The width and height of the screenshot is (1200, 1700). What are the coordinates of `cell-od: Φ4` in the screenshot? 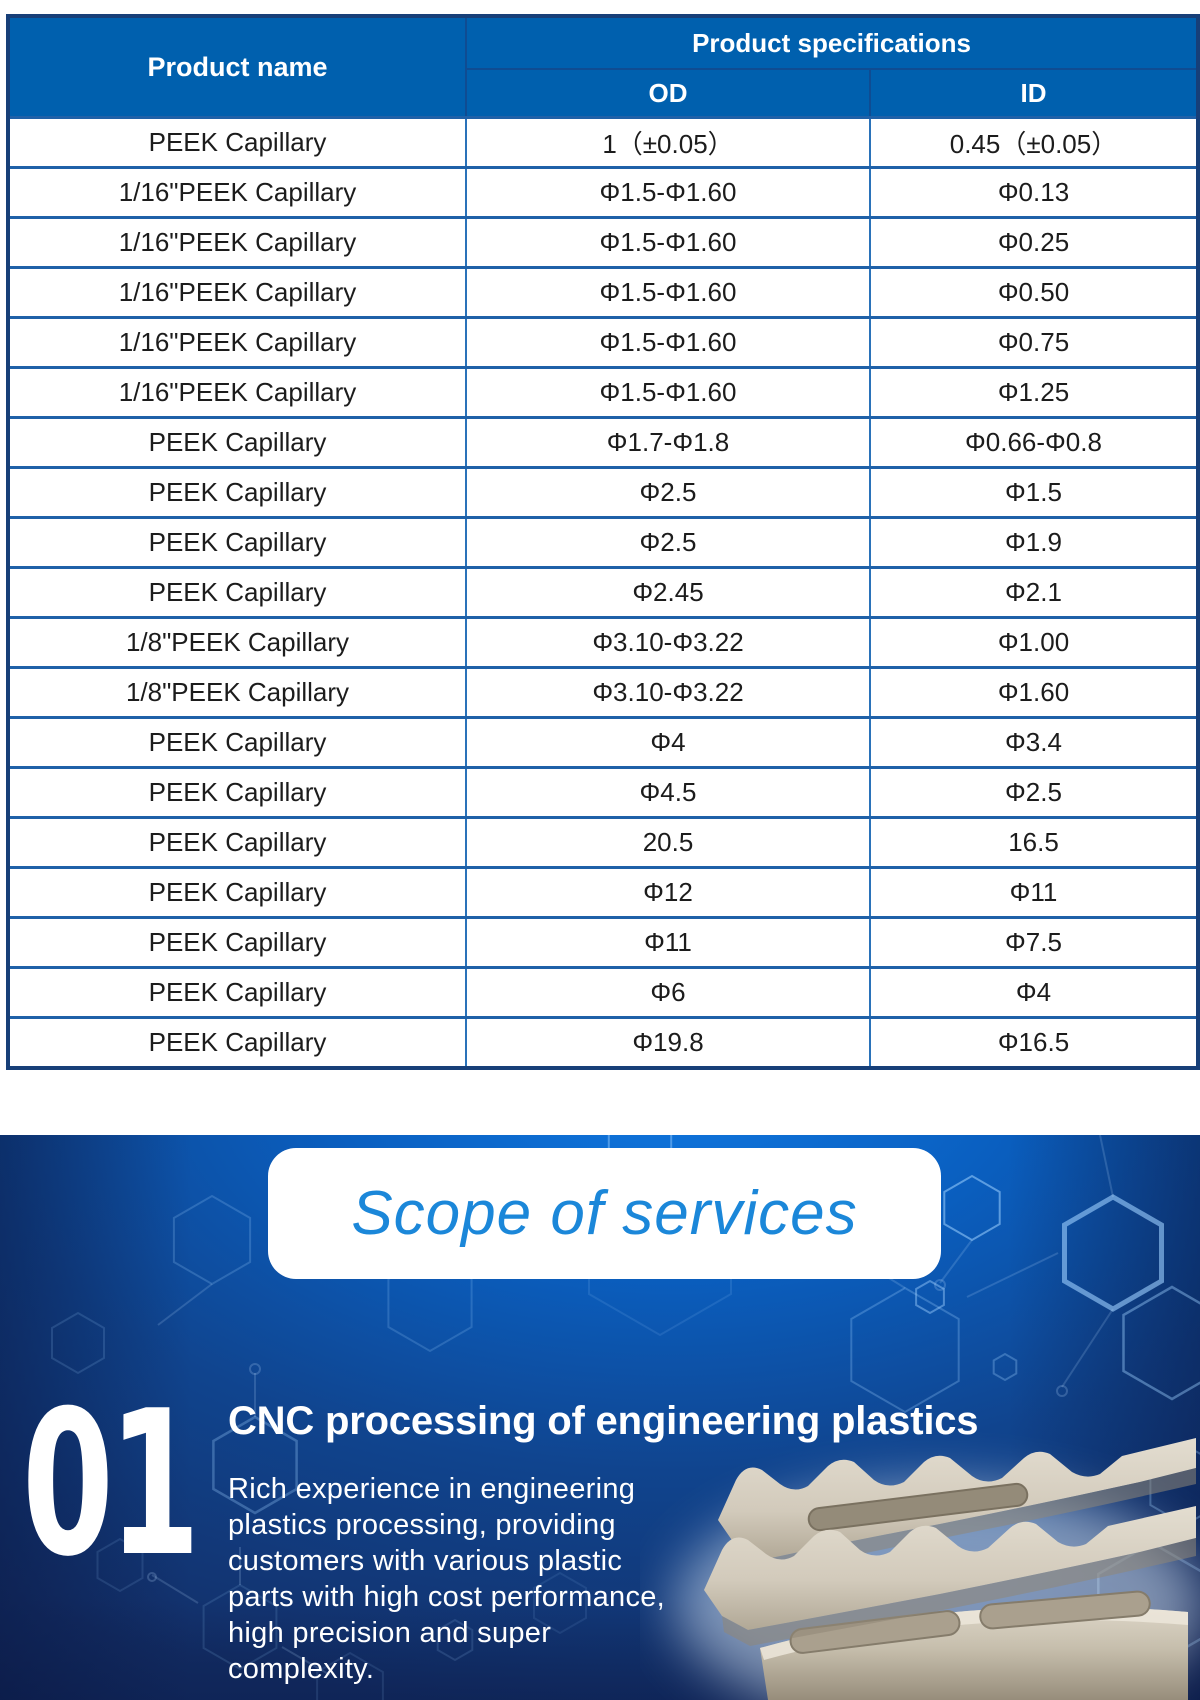 It's located at (668, 742).